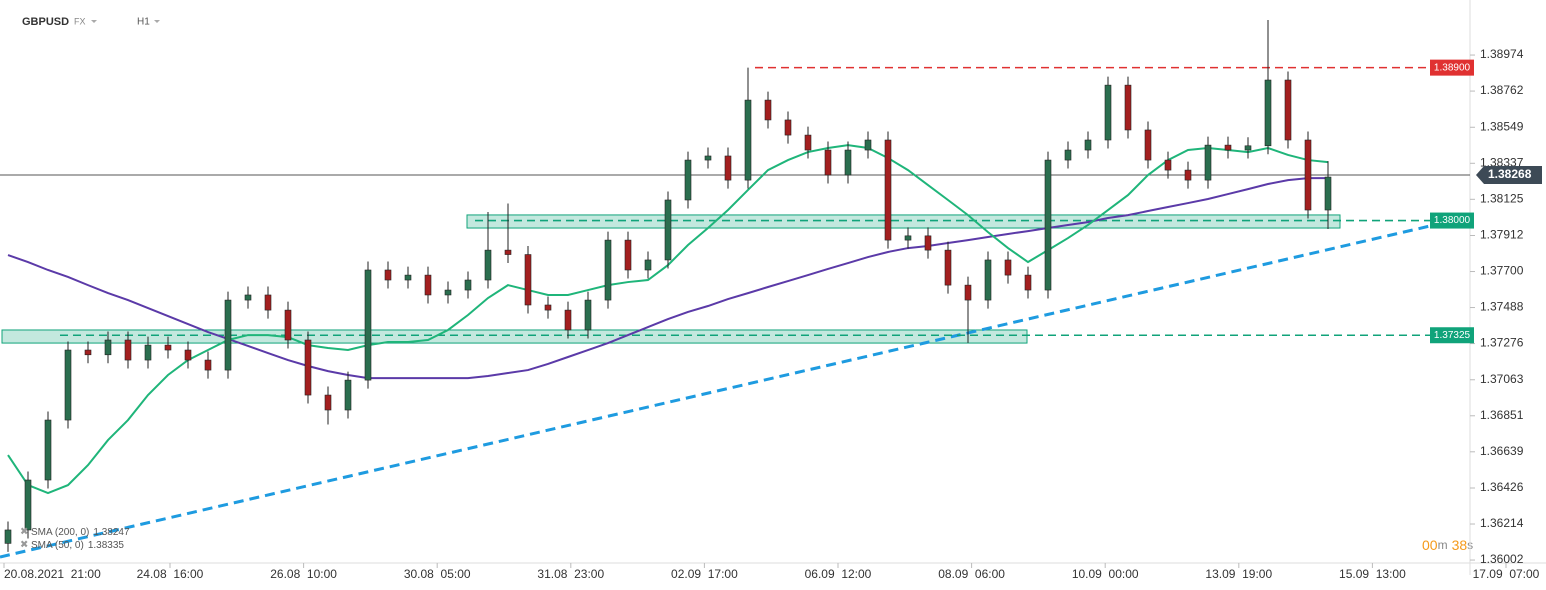  I want to click on timer: 00m38s, so click(1447, 545).